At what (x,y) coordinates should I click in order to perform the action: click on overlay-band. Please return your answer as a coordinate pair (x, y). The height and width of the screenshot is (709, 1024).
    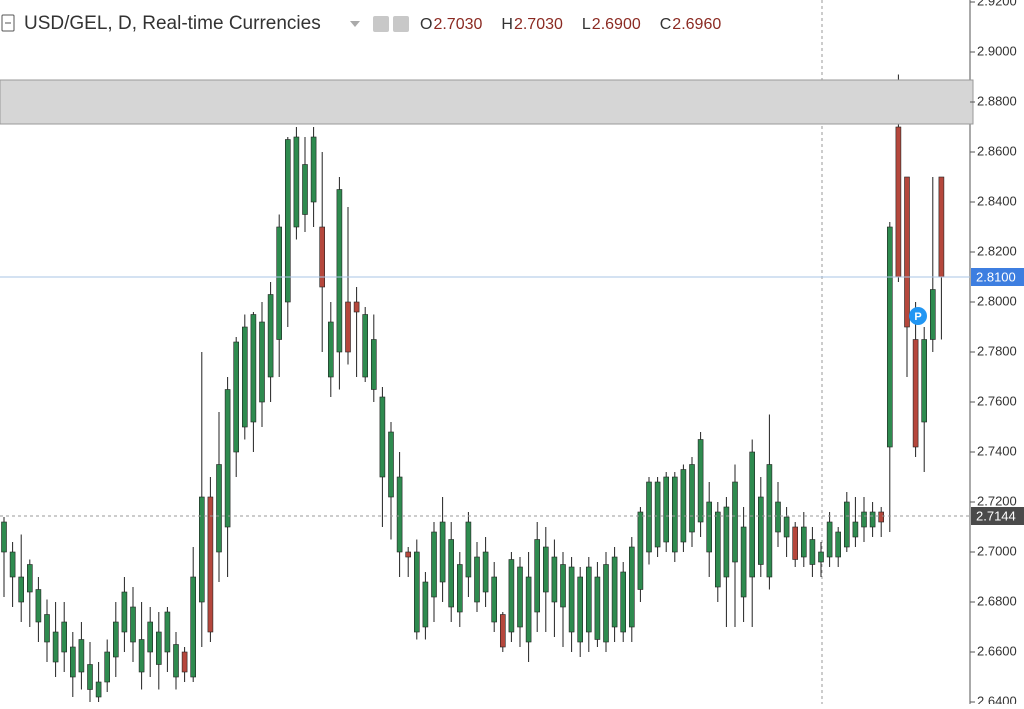
    Looking at the image, I should click on (487, 102).